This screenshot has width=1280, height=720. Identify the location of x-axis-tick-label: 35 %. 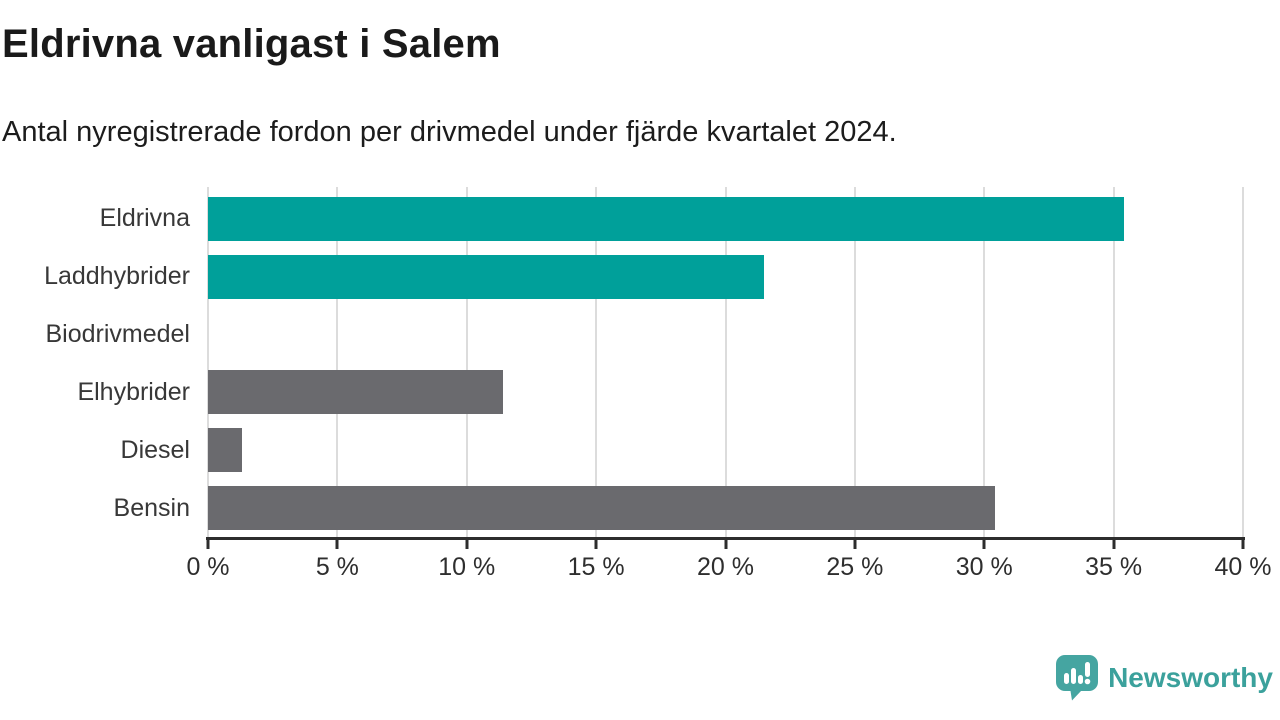
(1114, 567).